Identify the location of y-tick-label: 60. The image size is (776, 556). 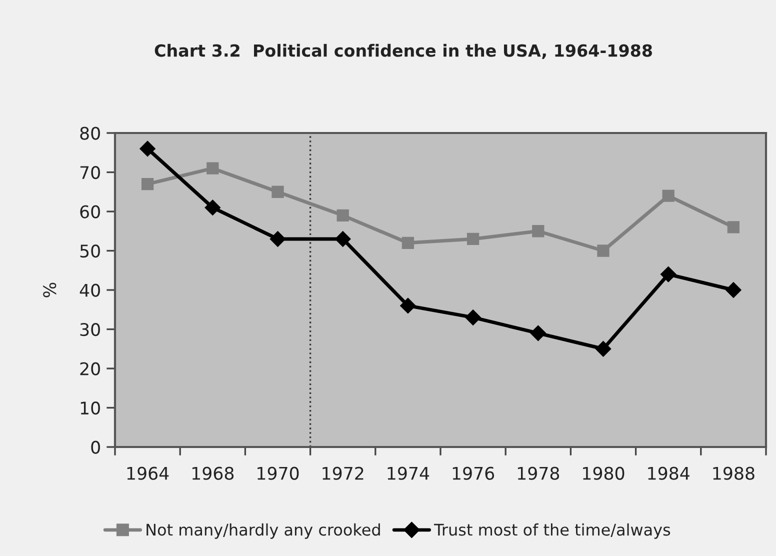
(90, 211).